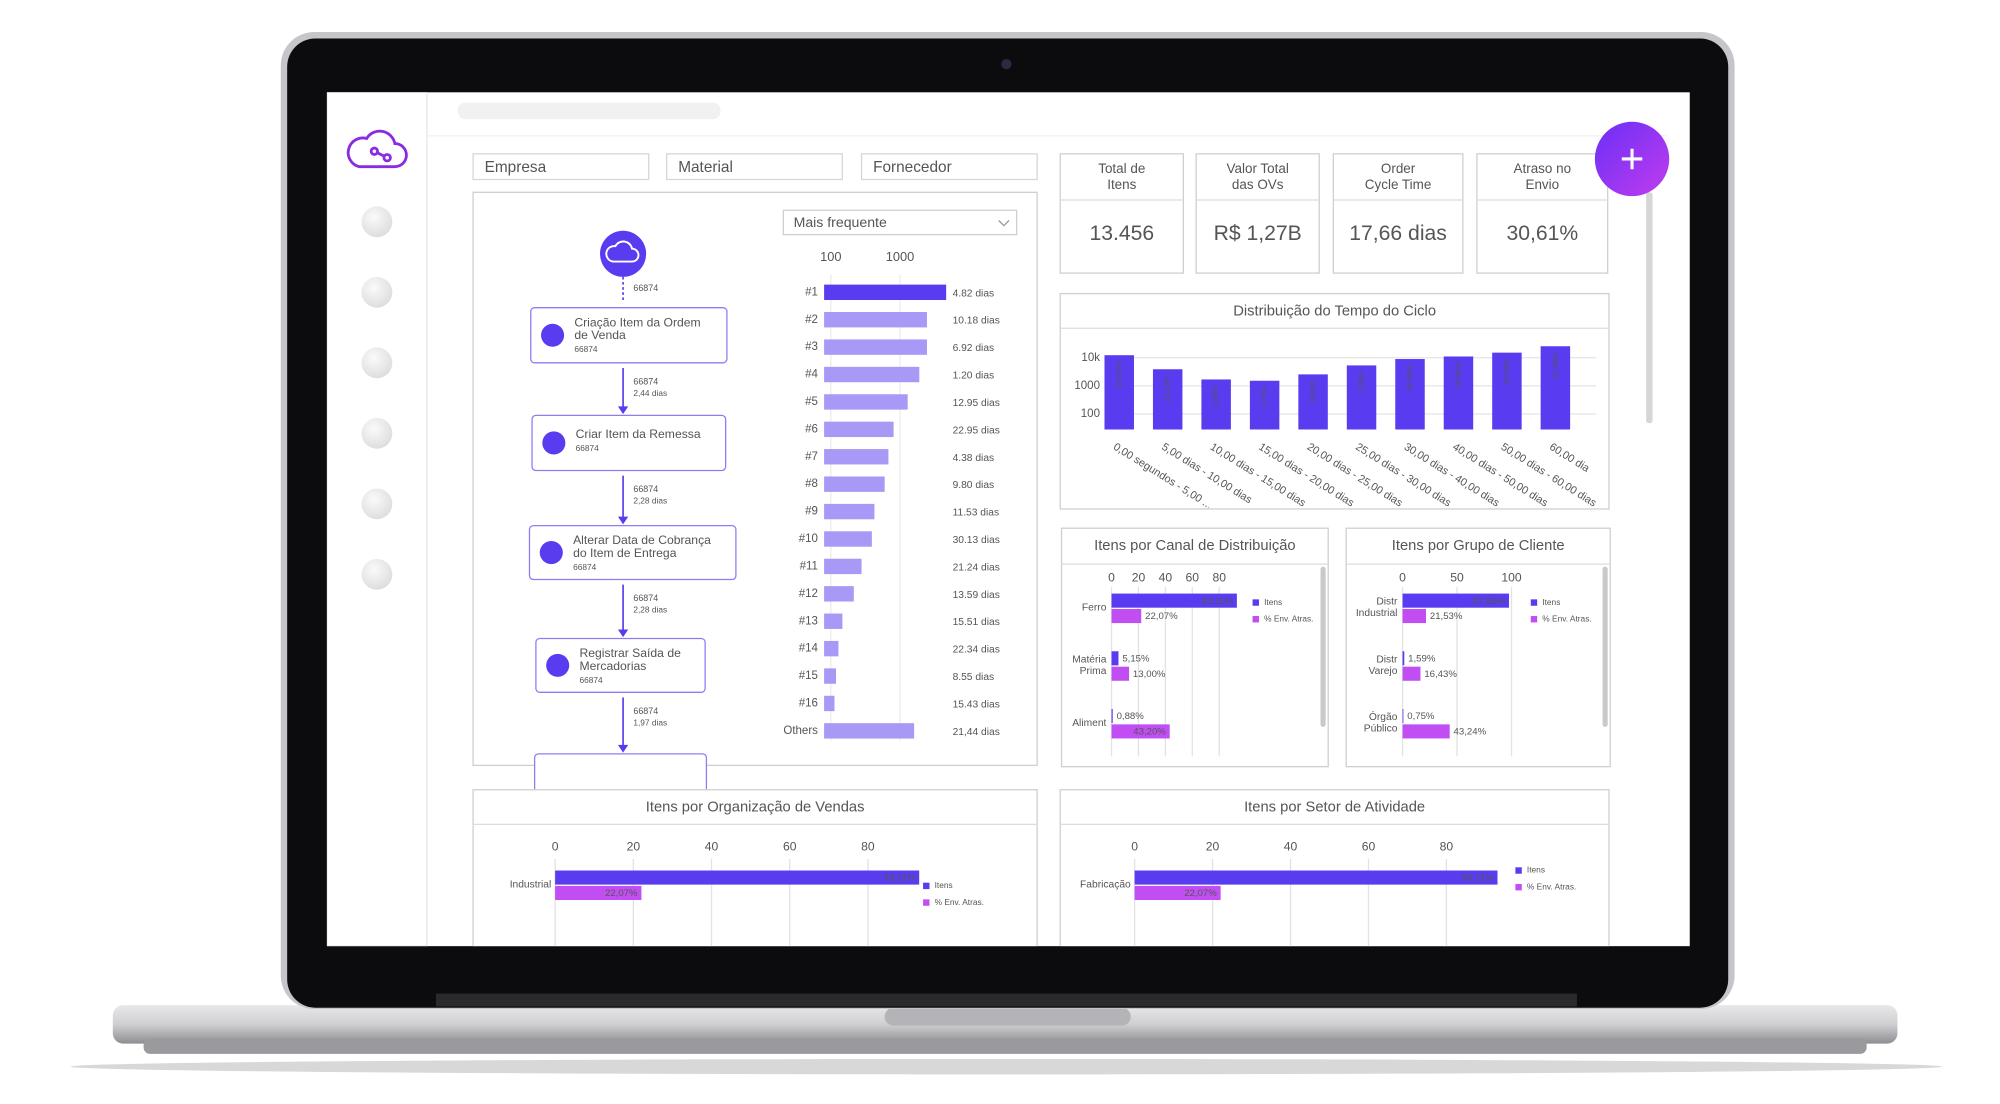 This screenshot has width=2000, height=1104. I want to click on logo, so click(377, 149).